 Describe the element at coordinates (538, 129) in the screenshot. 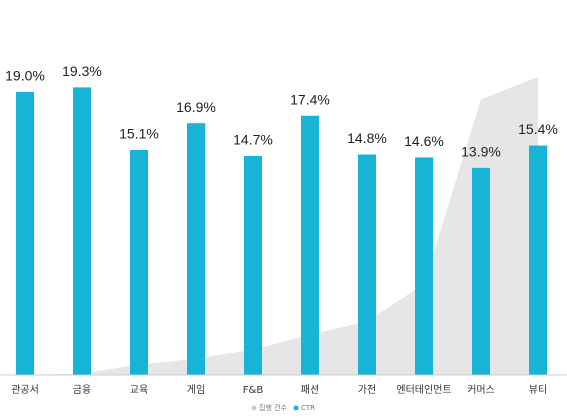

I see `value-label: 15.4%` at that location.